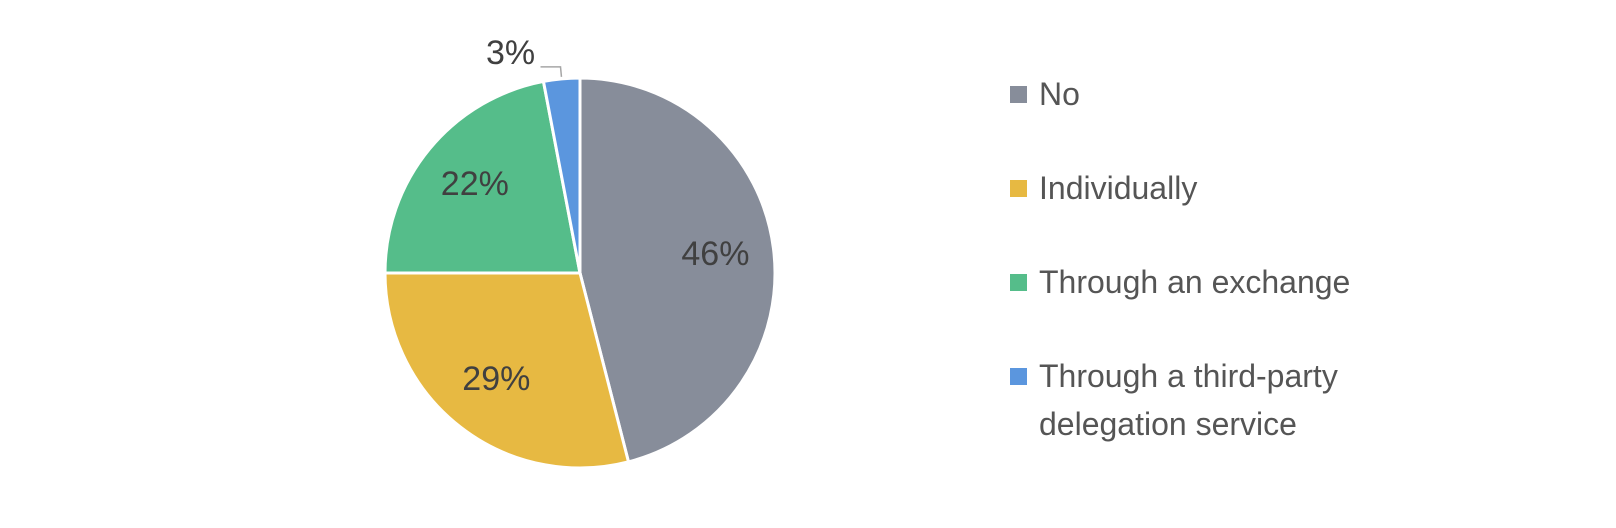  Describe the element at coordinates (1210, 117) in the screenshot. I see `legend-item: No` at that location.